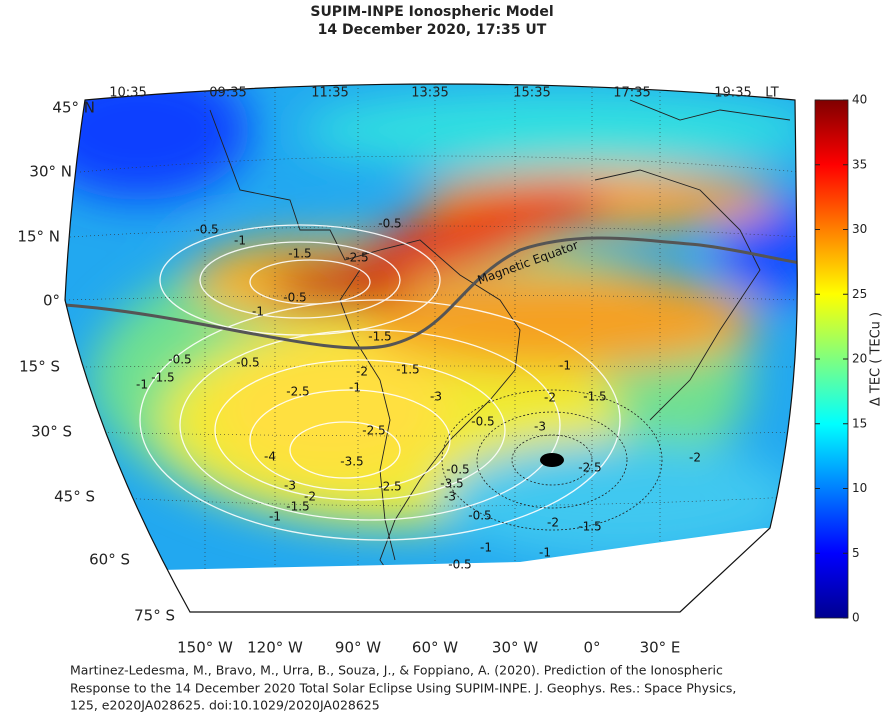 The height and width of the screenshot is (721, 889). What do you see at coordinates (74, 497) in the screenshot?
I see `latitude-label: 45° S` at bounding box center [74, 497].